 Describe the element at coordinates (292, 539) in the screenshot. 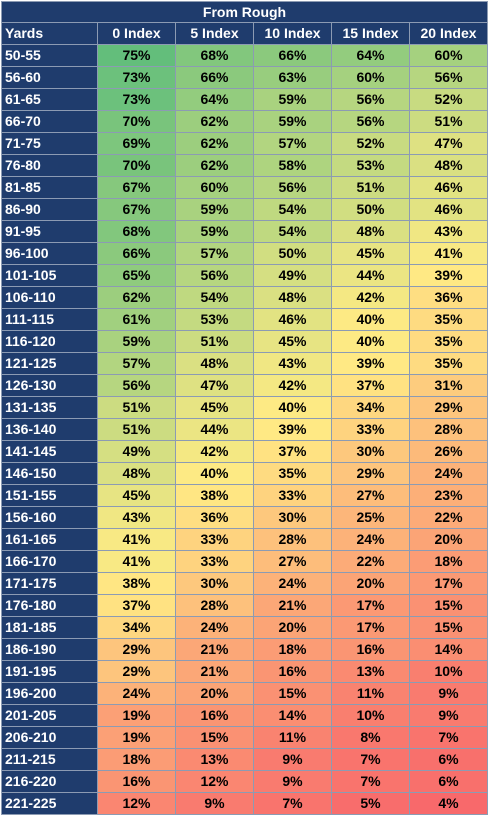

I see `percent-cell: 28%` at that location.